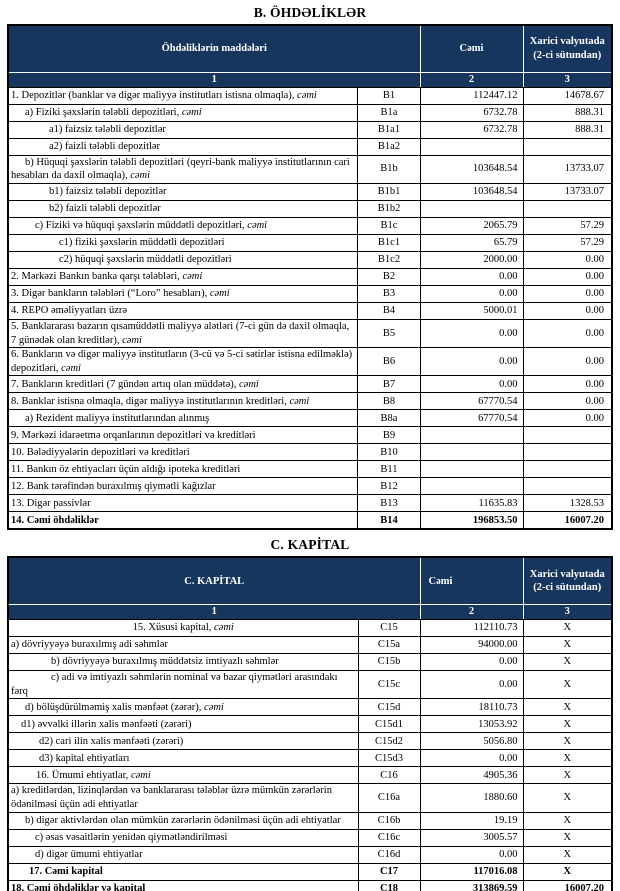 Image resolution: width=620 pixels, height=891 pixels. What do you see at coordinates (310, 545) in the screenshot?
I see `capital-title: C. KAPİTAL` at bounding box center [310, 545].